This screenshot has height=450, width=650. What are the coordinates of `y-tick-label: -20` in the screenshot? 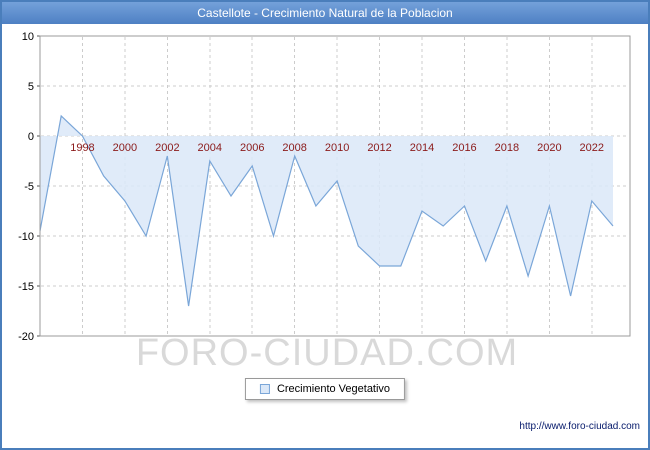 It's located at (26, 337).